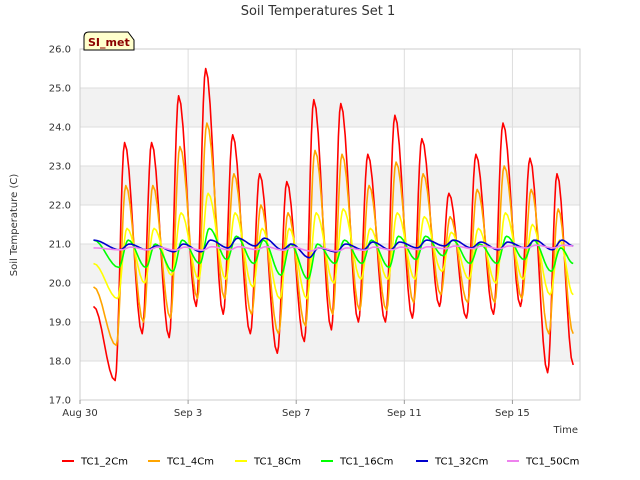 The width and height of the screenshot is (640, 480). I want to click on y-tick-label: 20.0, so click(60, 284).